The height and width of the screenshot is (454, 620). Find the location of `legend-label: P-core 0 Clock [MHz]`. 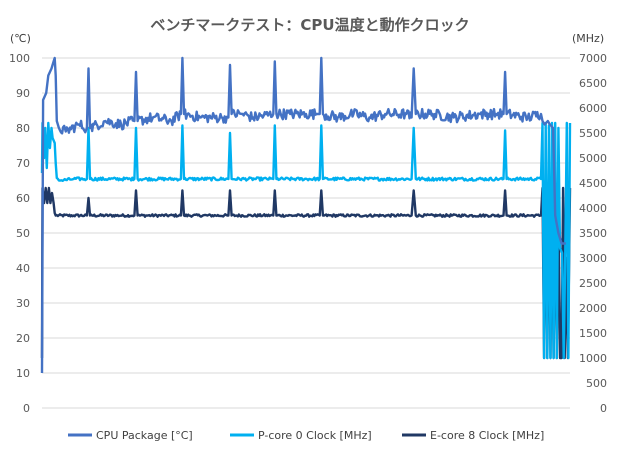

legend-label: P-core 0 Clock [MHz] is located at coordinates (315, 435).